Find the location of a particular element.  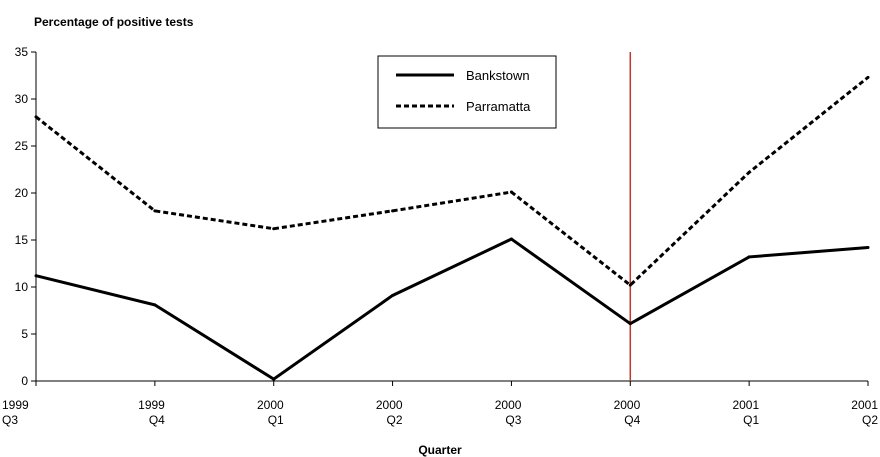

x-axis-title: Quarter is located at coordinates (440, 450).